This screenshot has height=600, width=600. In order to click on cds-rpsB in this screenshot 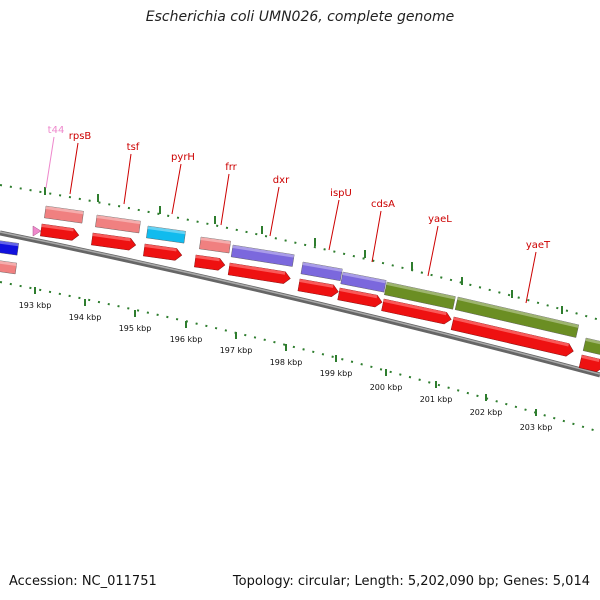, I will do `click(60, 232)`.